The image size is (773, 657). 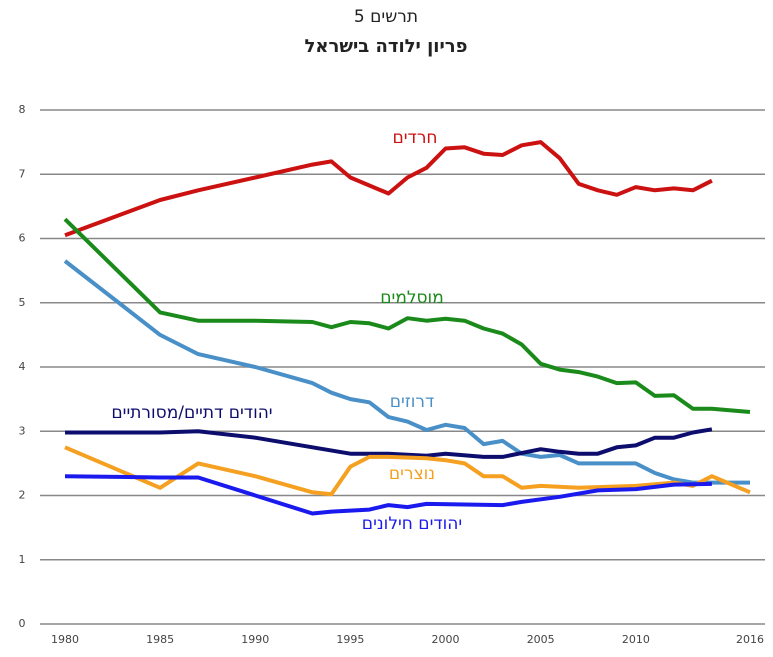 I want to click on y-tick-label: 5, so click(x=22, y=302).